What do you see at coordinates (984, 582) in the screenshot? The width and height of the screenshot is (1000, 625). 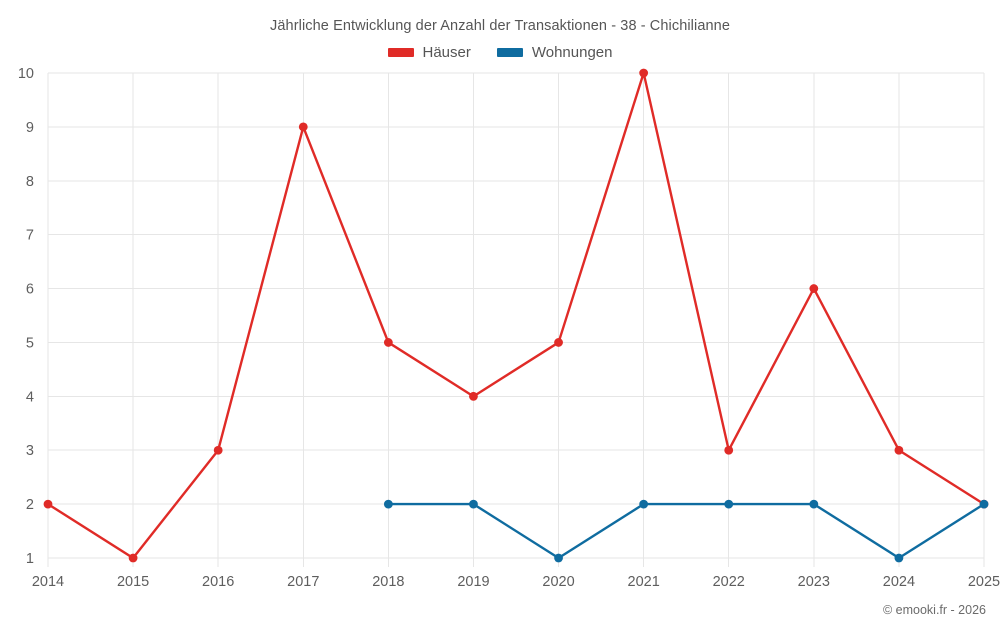 I see `x-axis-tick-label: 2025` at bounding box center [984, 582].